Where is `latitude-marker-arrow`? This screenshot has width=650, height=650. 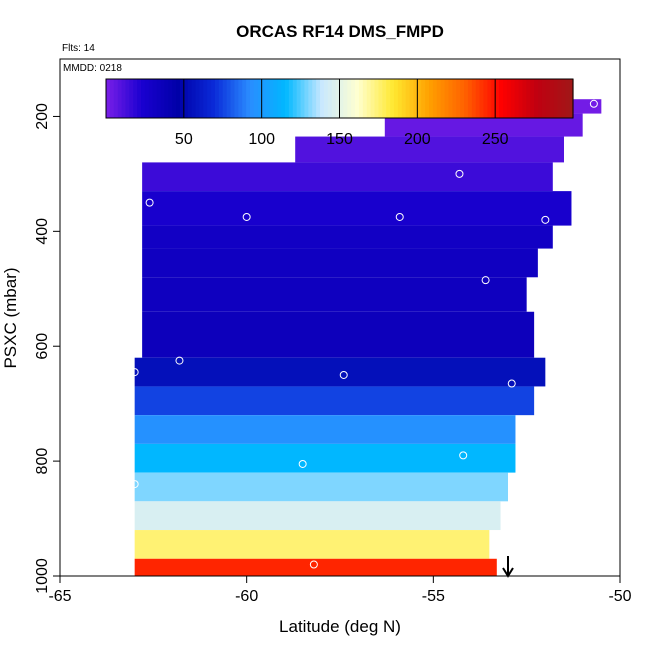 latitude-marker-arrow is located at coordinates (508, 567).